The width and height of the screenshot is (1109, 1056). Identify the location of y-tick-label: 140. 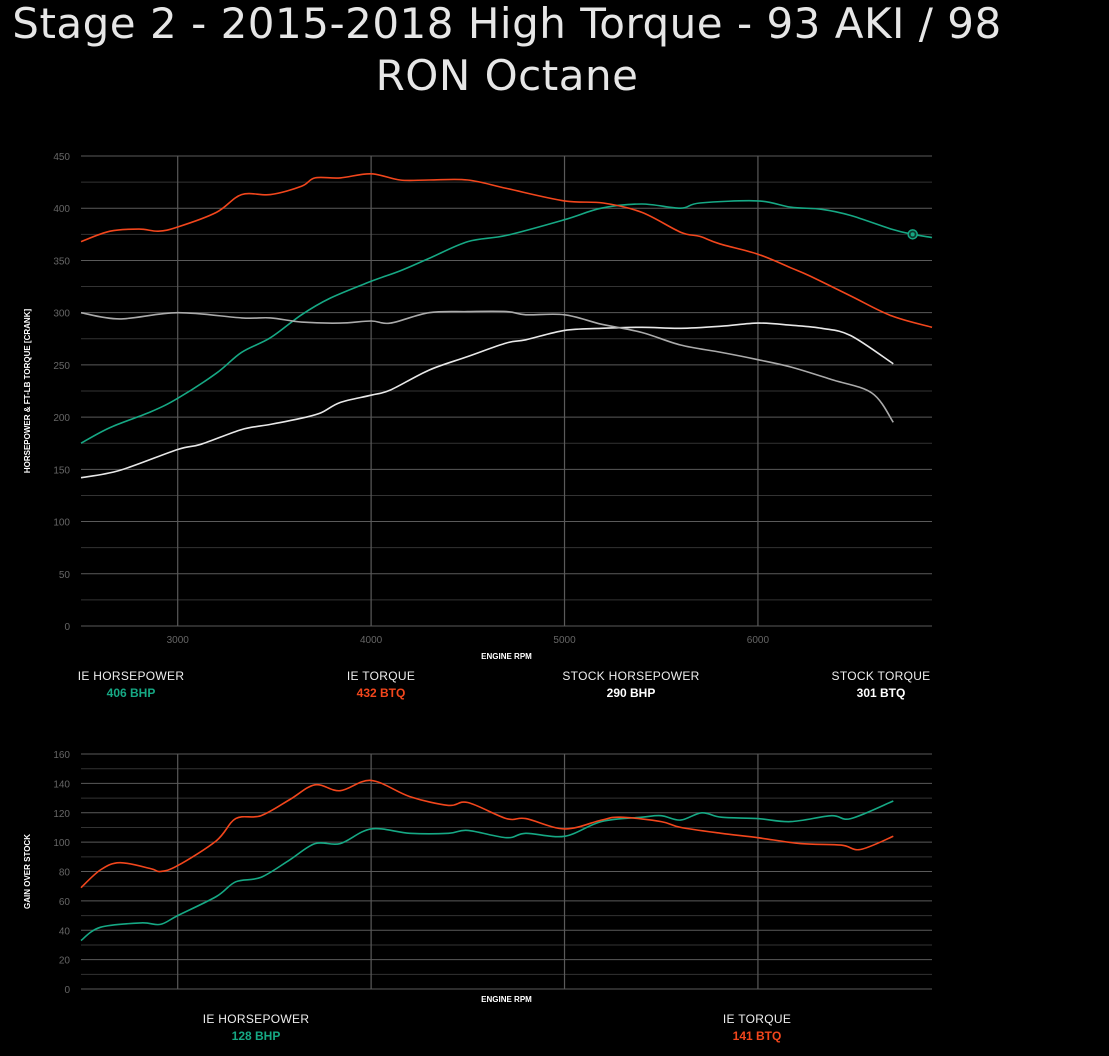
(61, 784).